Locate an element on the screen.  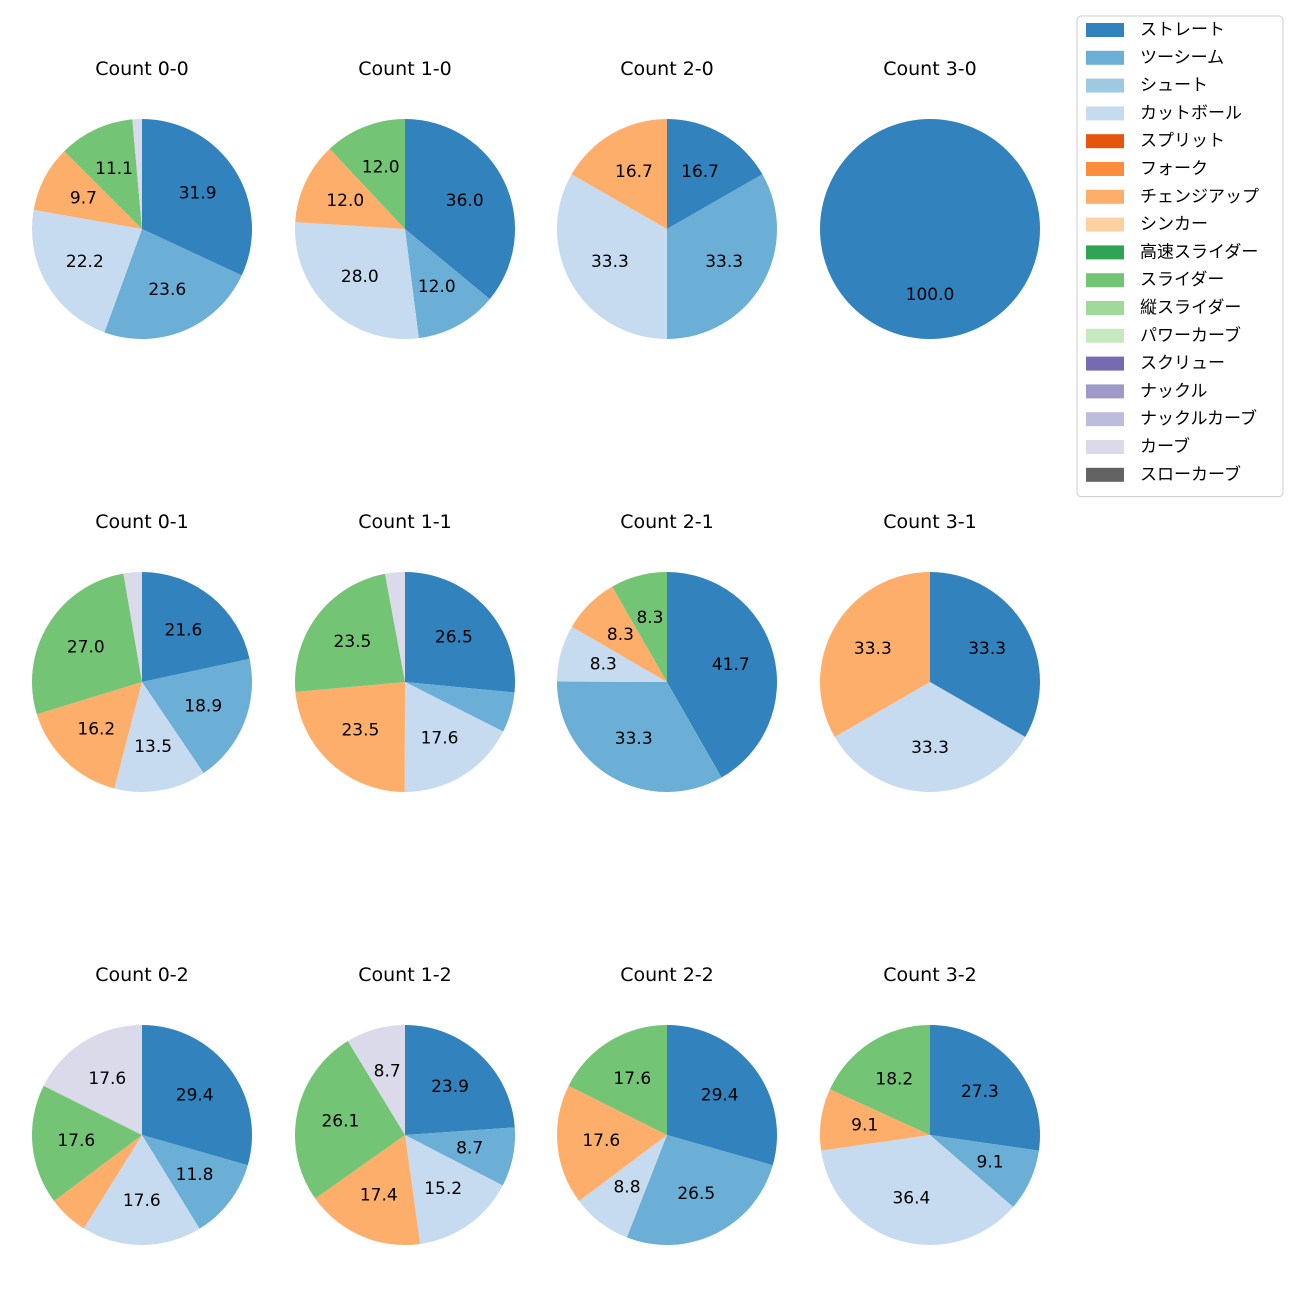
legend-item: カーブ is located at coordinates (1138, 446).